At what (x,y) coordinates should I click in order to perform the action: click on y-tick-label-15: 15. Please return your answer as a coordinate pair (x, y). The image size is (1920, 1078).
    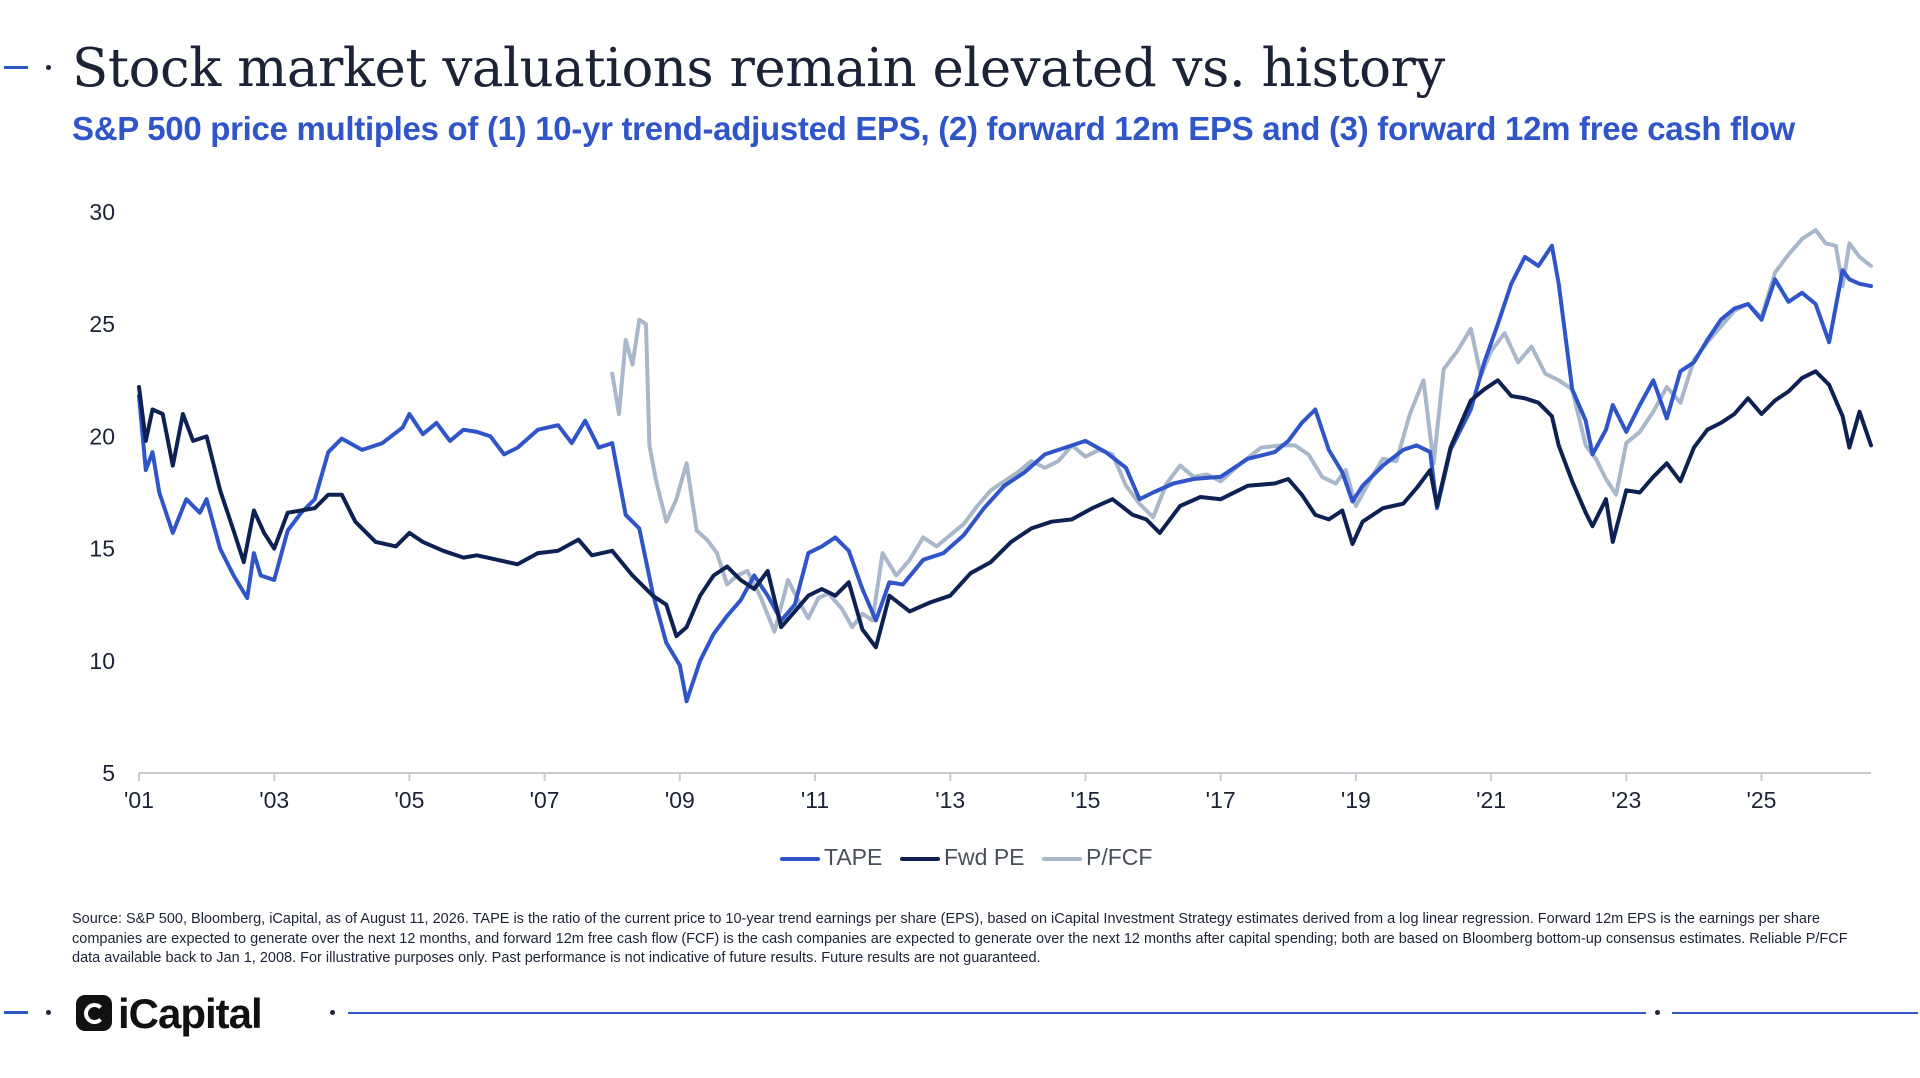
    Looking at the image, I should click on (102, 549).